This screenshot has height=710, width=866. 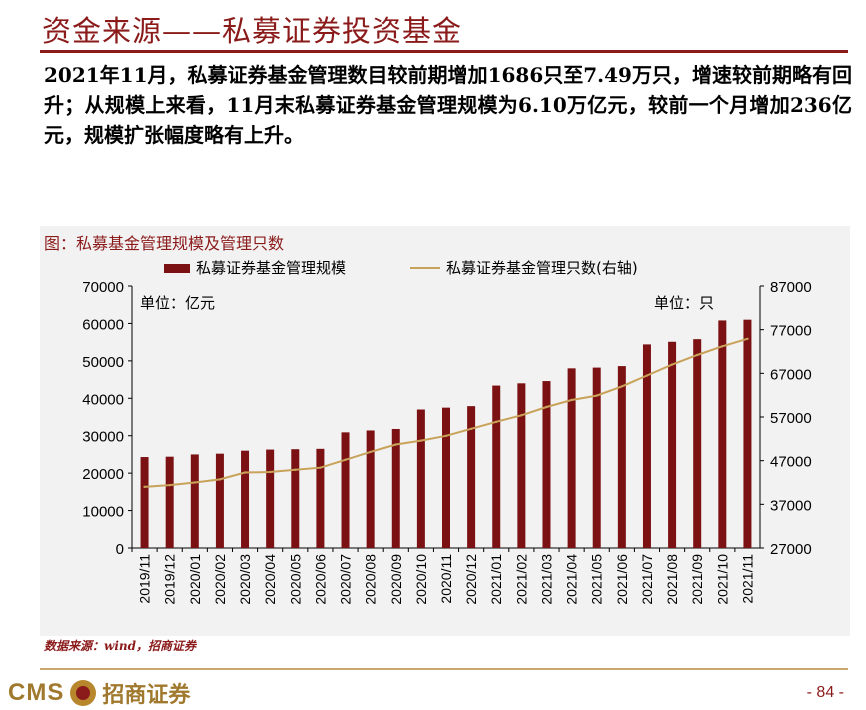 What do you see at coordinates (83, 693) in the screenshot?
I see `logo-badge-icon` at bounding box center [83, 693].